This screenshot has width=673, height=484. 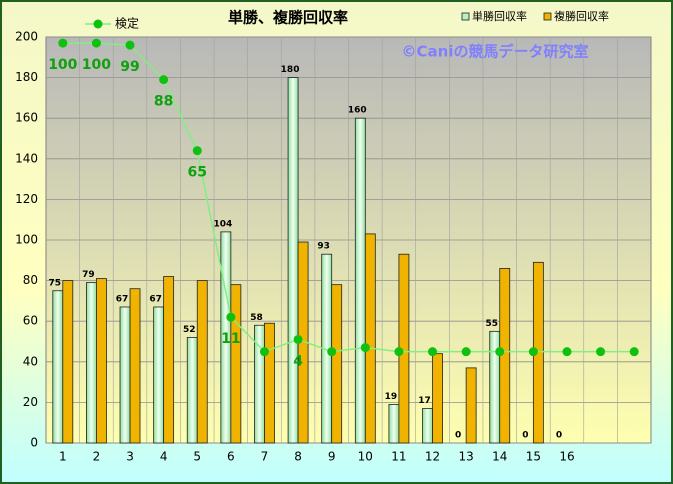 I want to click on bar-value-label: 180, so click(x=290, y=70).